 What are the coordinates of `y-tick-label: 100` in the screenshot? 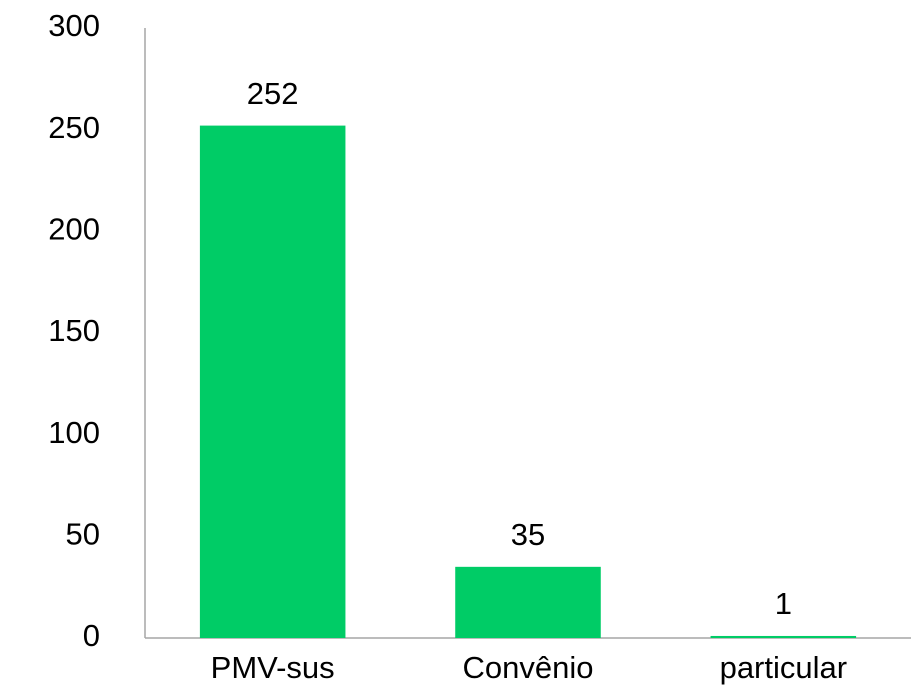 It's located at (74, 432).